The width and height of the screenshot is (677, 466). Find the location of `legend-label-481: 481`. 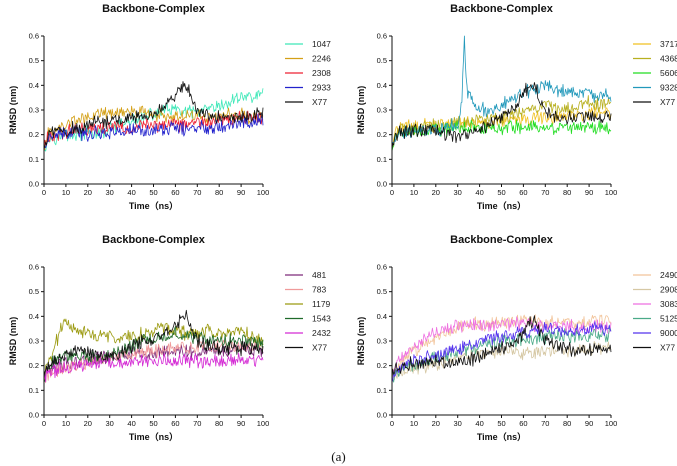

legend-label-481: 481 is located at coordinates (319, 275).